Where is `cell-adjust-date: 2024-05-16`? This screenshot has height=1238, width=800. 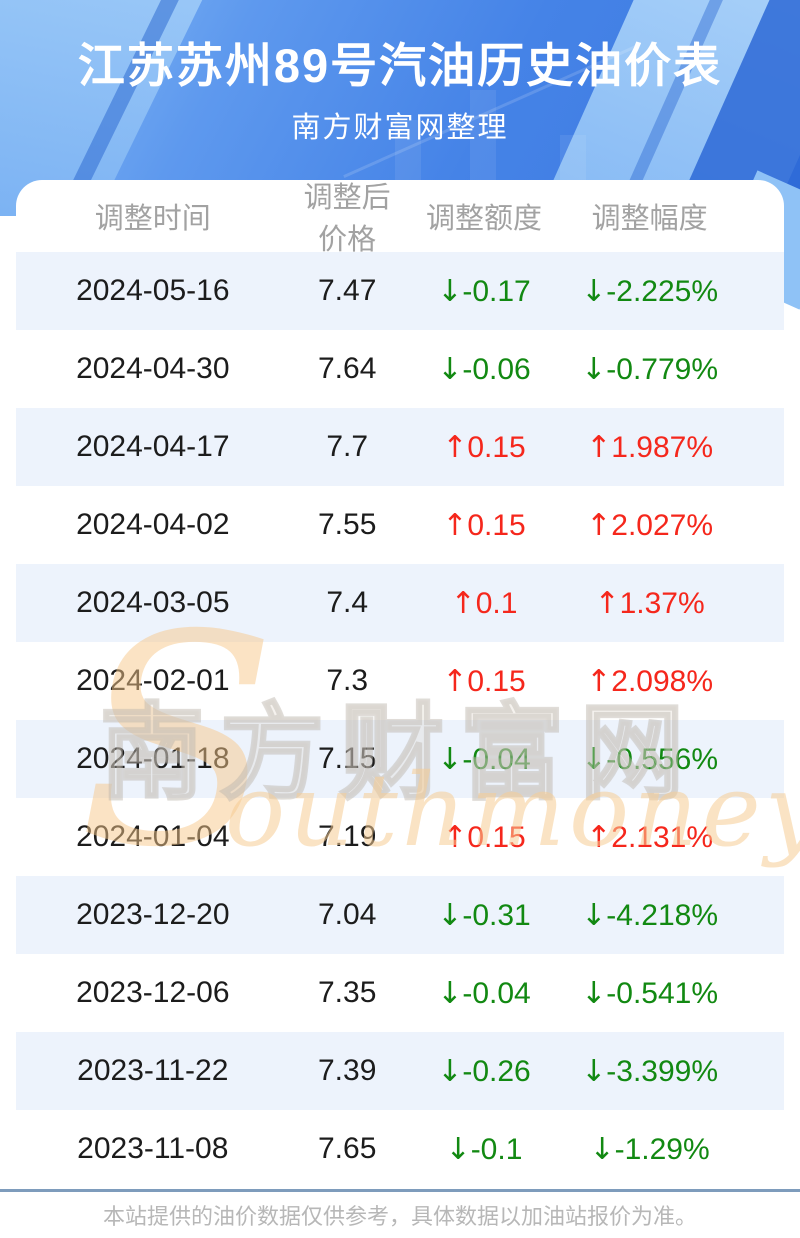
cell-adjust-date: 2024-05-16 is located at coordinates (153, 290).